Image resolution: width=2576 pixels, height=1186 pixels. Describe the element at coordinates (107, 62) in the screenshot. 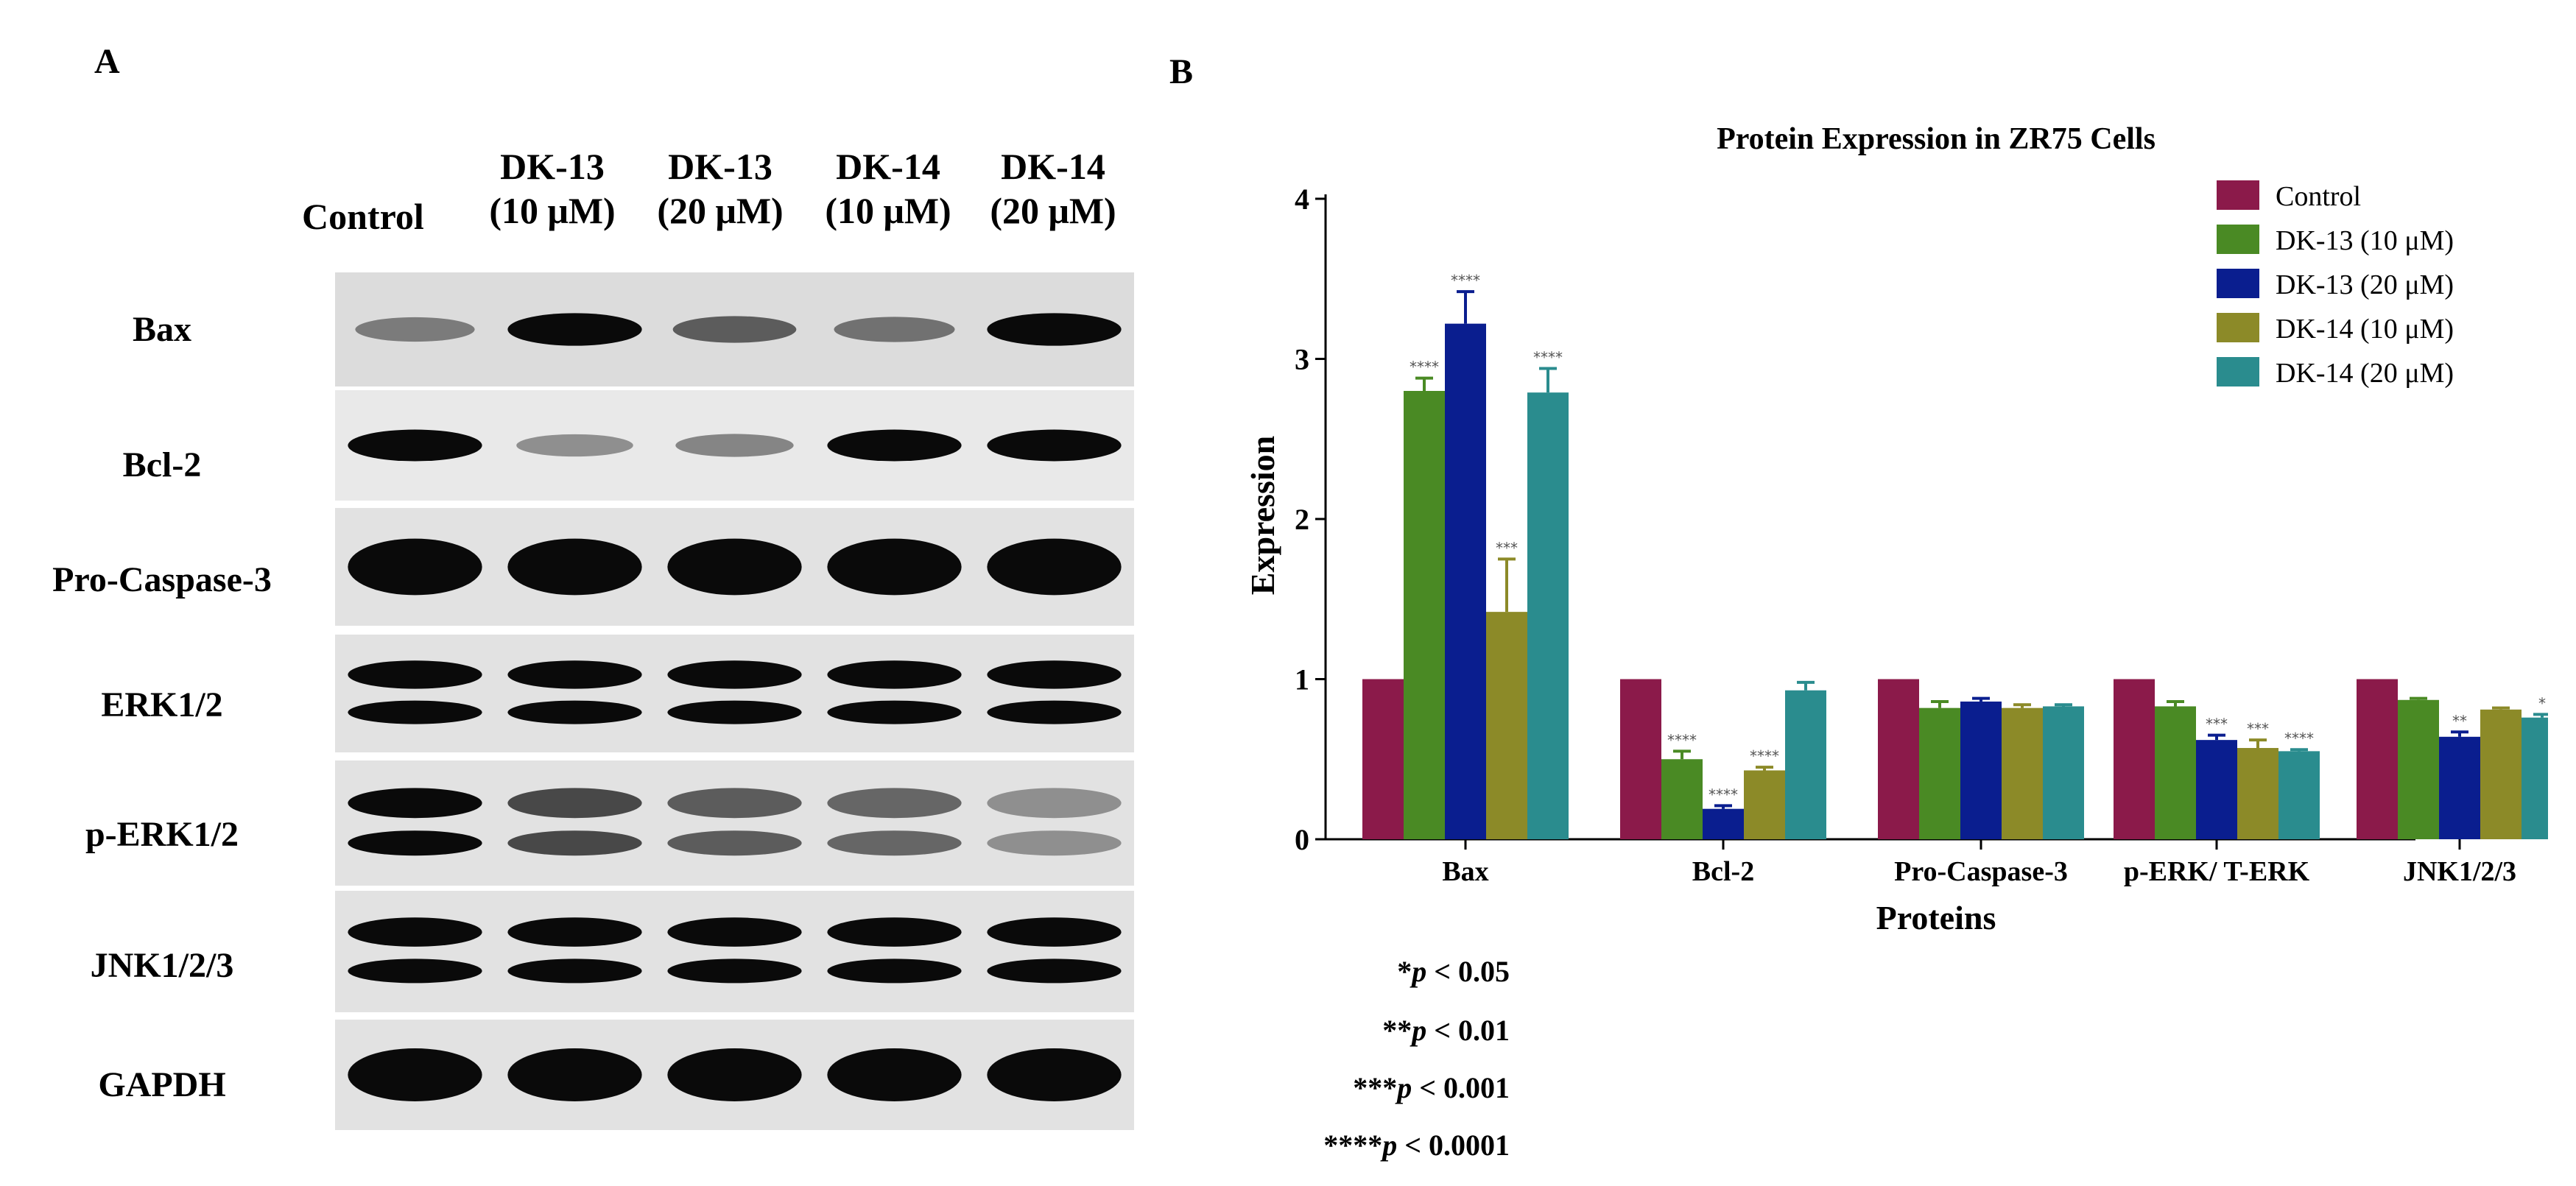

I see `panel-a-letter: A` at that location.